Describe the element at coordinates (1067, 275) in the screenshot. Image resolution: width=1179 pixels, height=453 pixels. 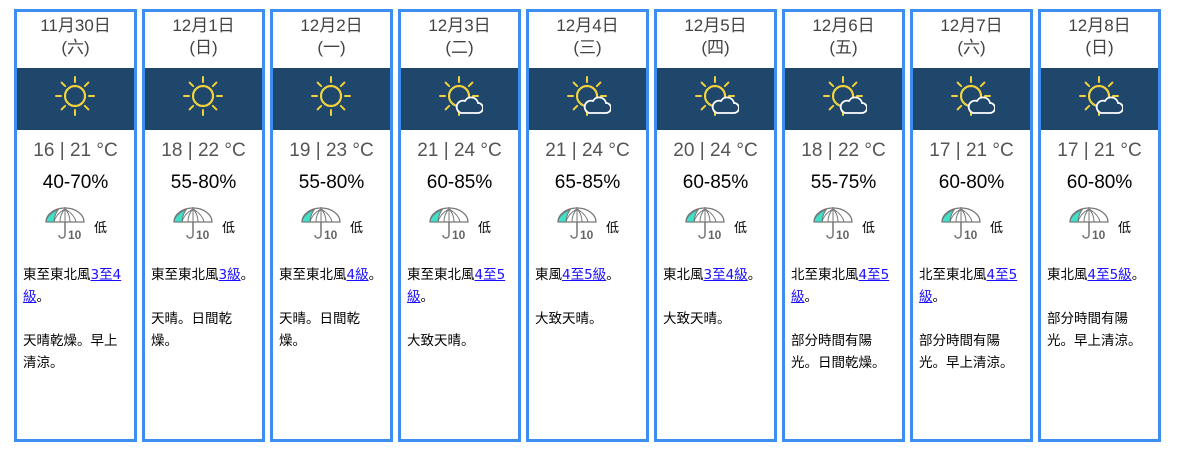
I see `wind-direction: 東北風` at that location.